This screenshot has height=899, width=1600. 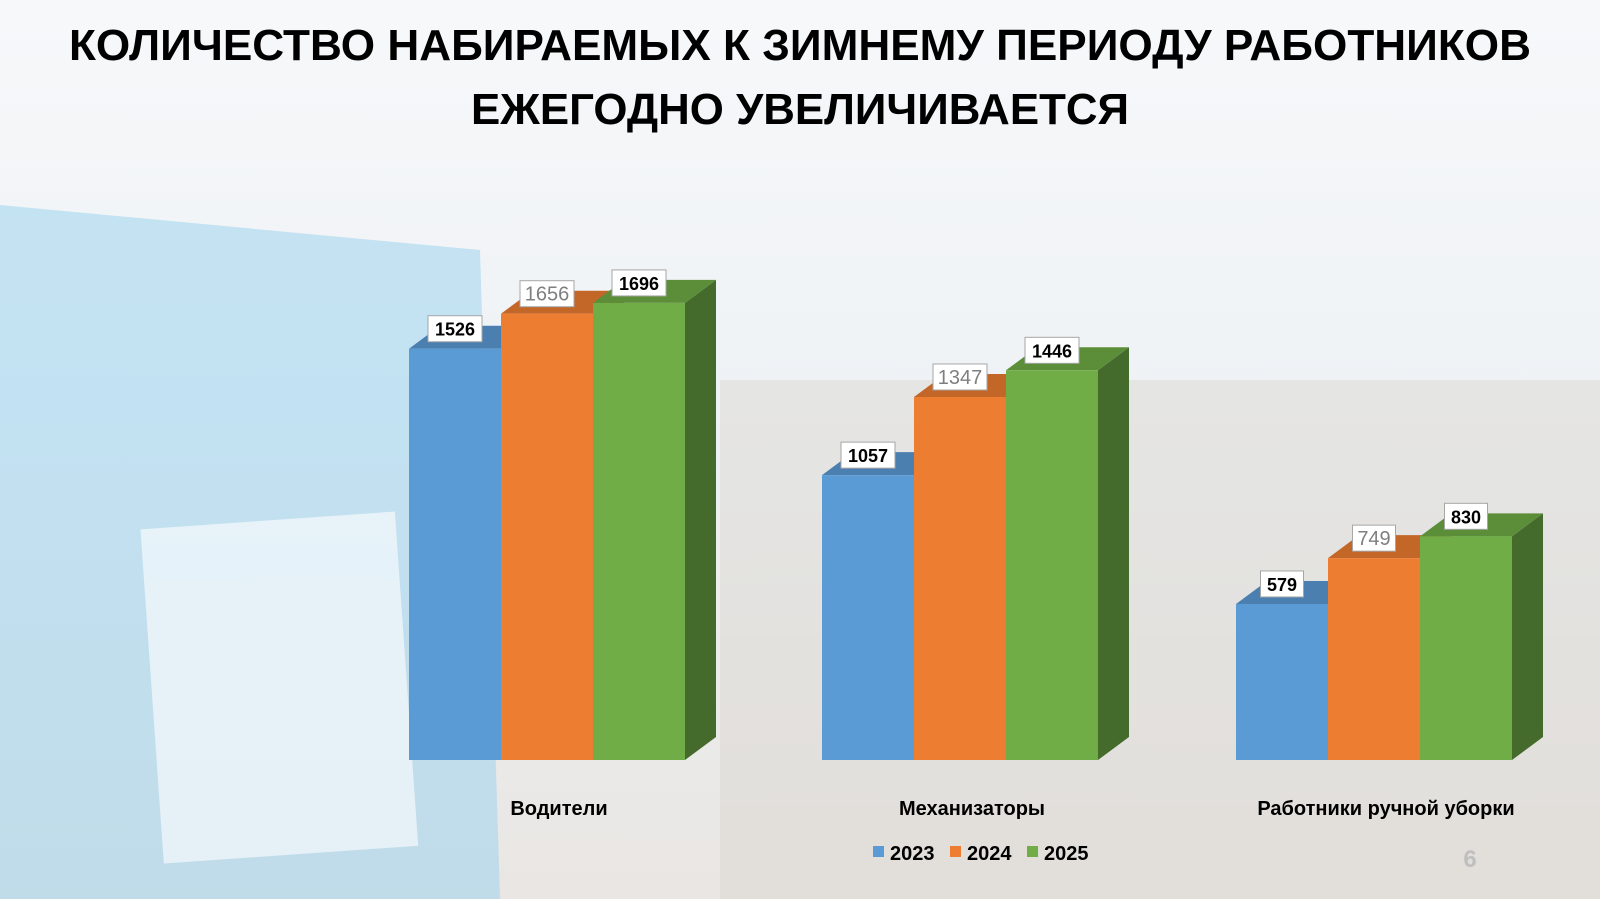 I want to click on category-label: Работники ручной уборки, so click(x=1385, y=809).